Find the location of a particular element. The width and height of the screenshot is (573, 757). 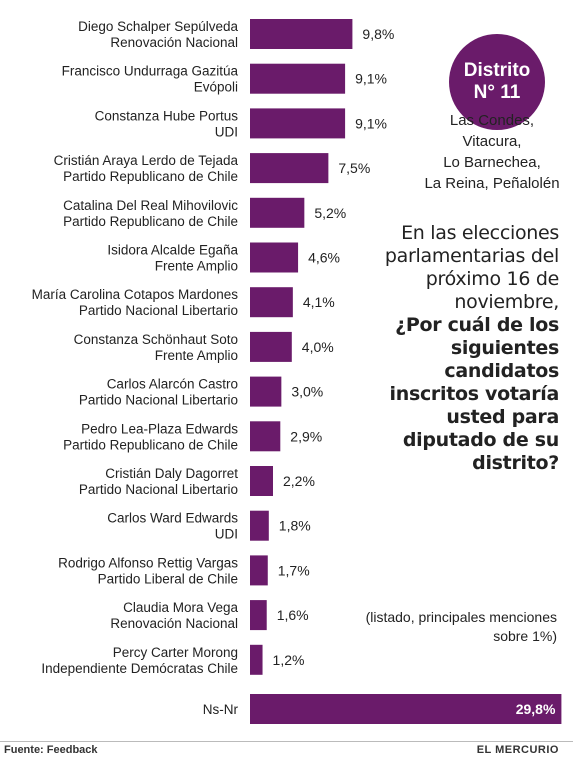

district-badge-line1: Distrito is located at coordinates (497, 70).